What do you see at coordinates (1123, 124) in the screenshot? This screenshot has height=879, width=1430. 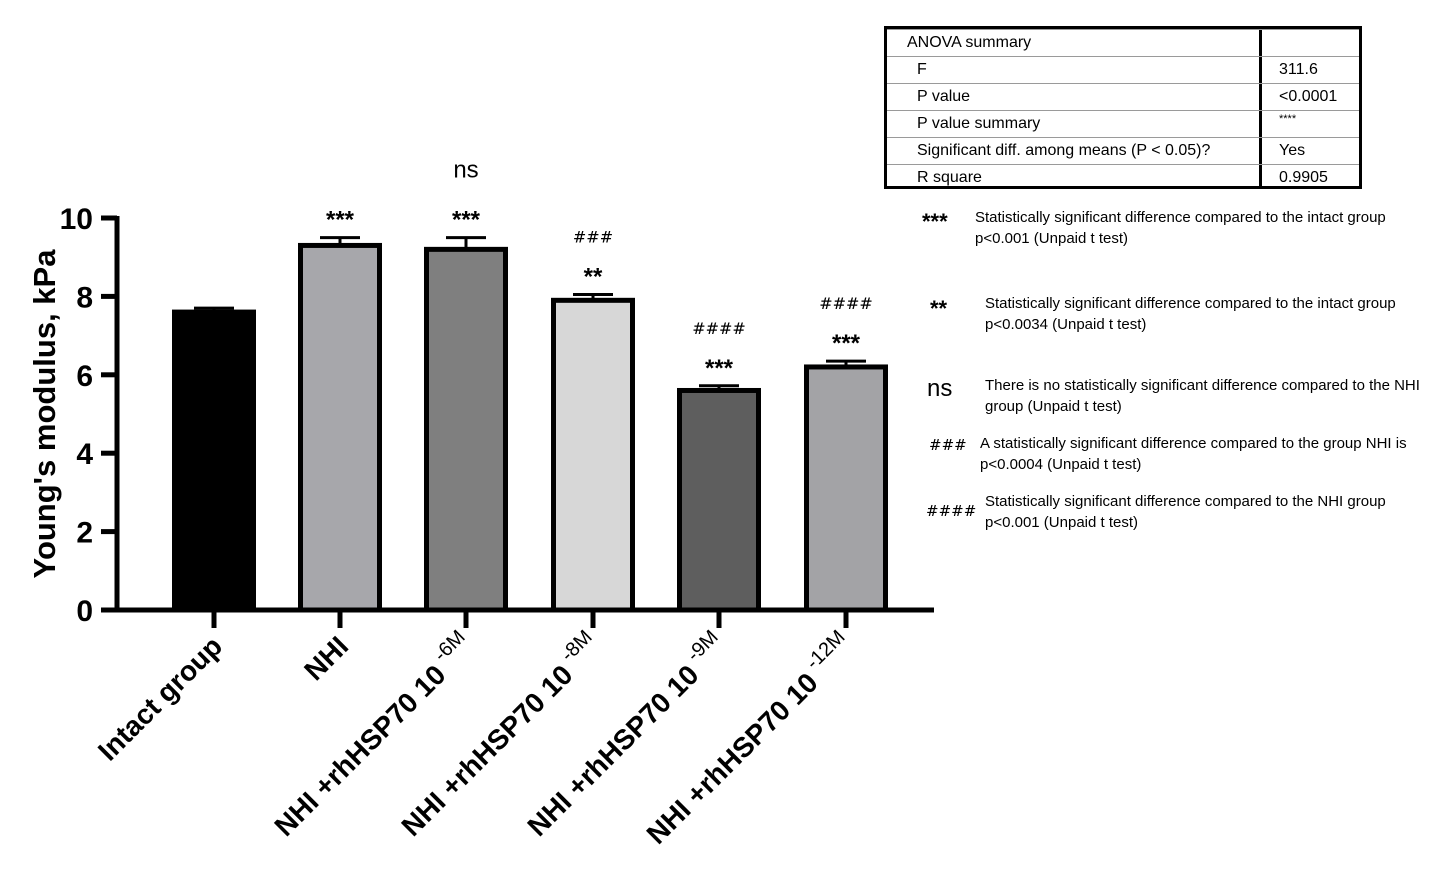 I see `anova-row-p-summary: P value summary ****` at bounding box center [1123, 124].